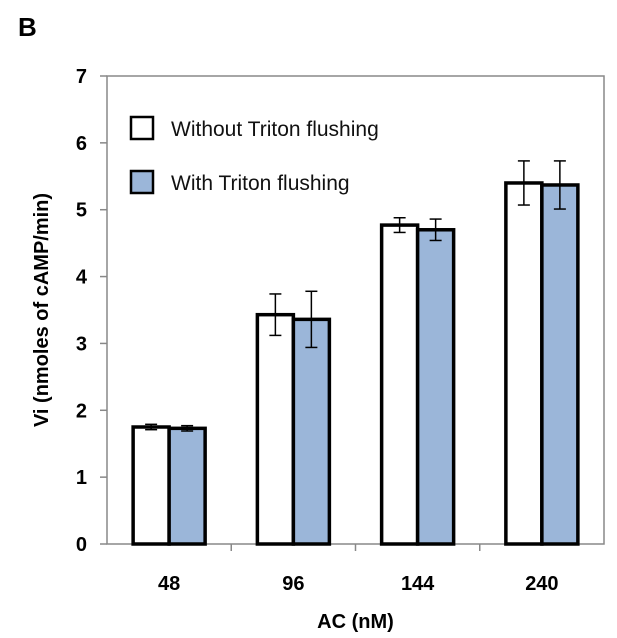 This screenshot has width=617, height=638. Describe the element at coordinates (275, 129) in the screenshot. I see `legend-label-without-triton: Without Triton flushing` at that location.